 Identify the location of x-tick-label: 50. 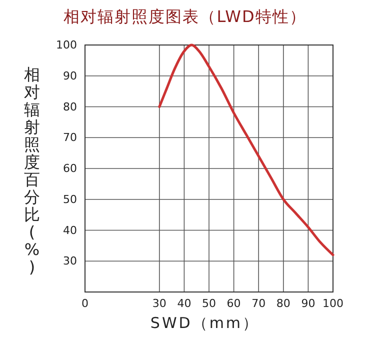
(209, 303).